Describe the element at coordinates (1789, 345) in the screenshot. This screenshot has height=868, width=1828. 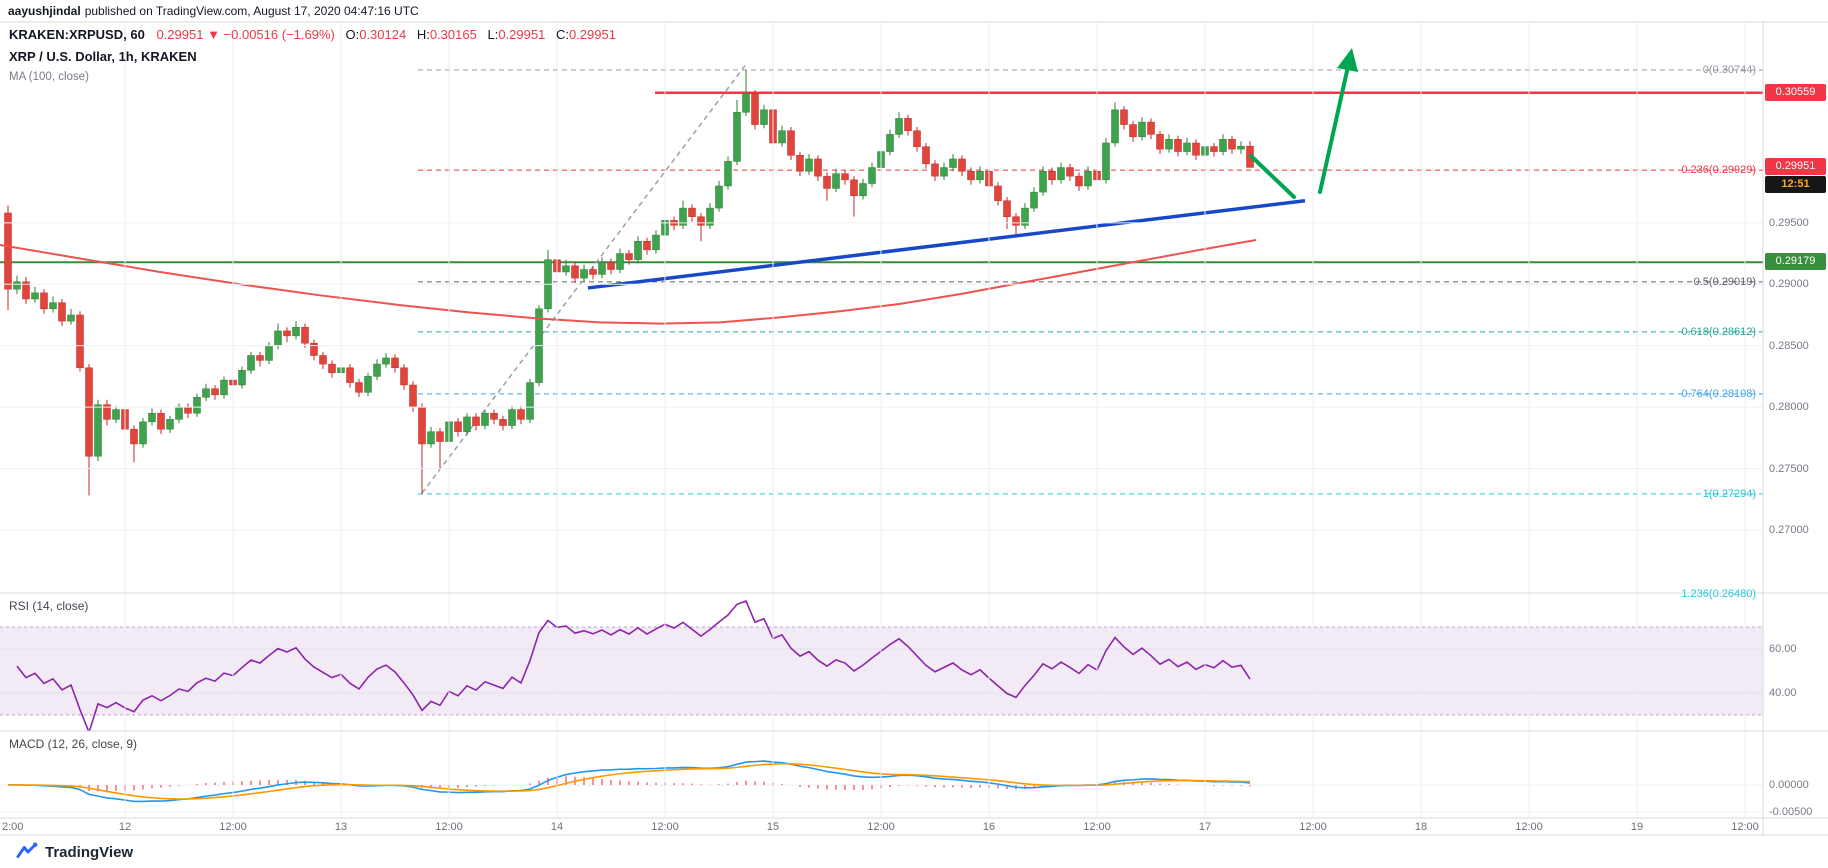
I see `price-tick: 0.28500` at that location.